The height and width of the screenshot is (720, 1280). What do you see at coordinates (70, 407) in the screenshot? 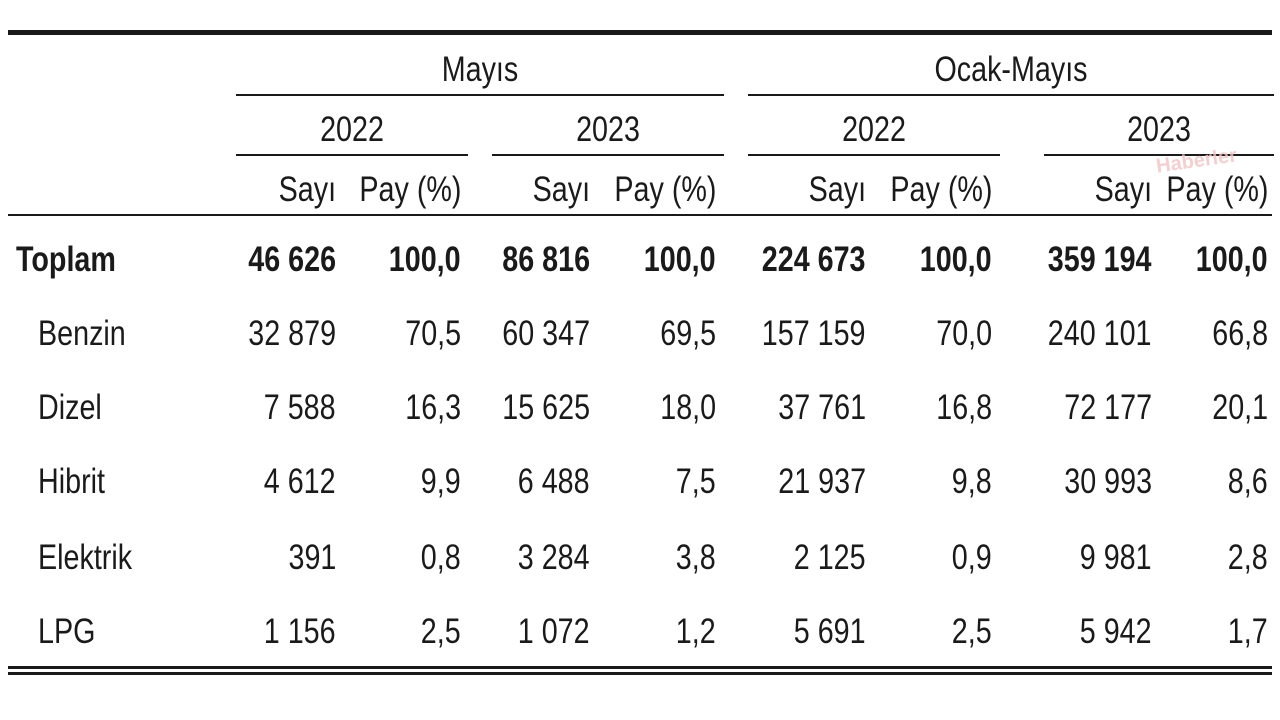
I see `row-label: Dizel` at bounding box center [70, 407].